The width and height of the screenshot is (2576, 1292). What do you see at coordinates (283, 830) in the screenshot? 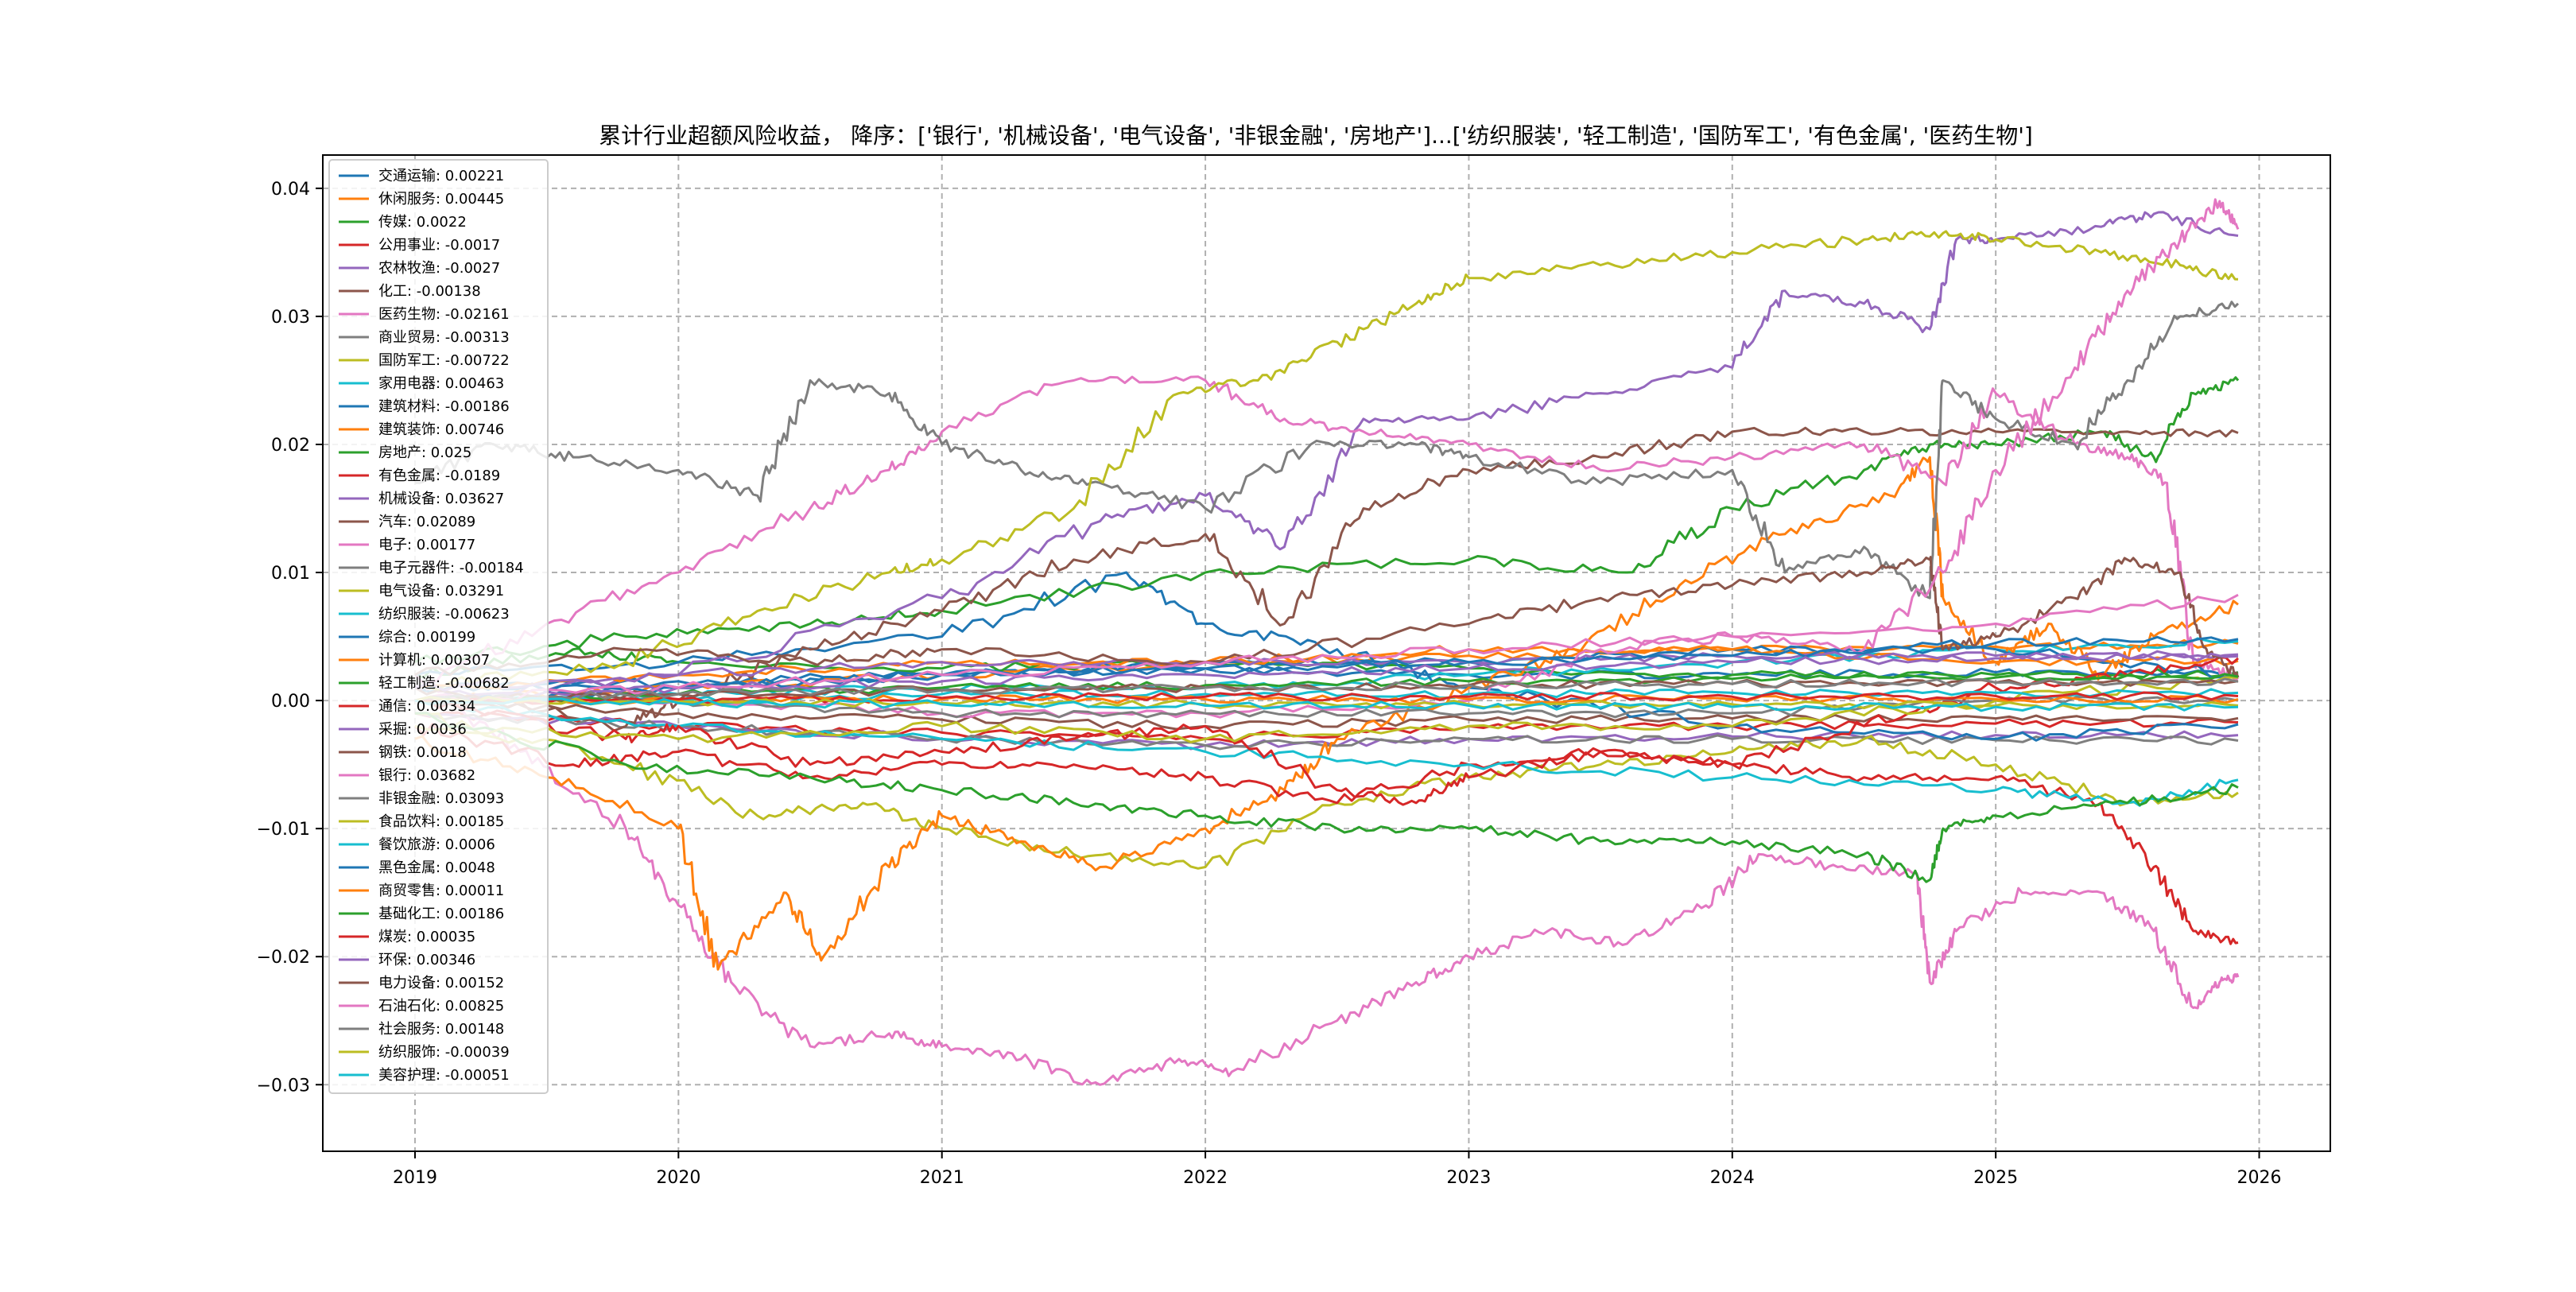
I see `y-tick-label: −0.01` at bounding box center [283, 830].